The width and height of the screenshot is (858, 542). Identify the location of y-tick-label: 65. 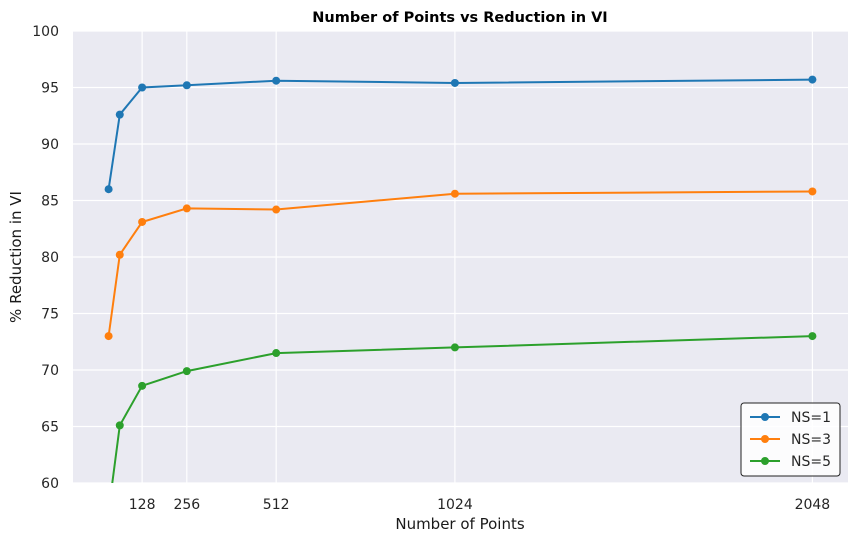
(50, 428).